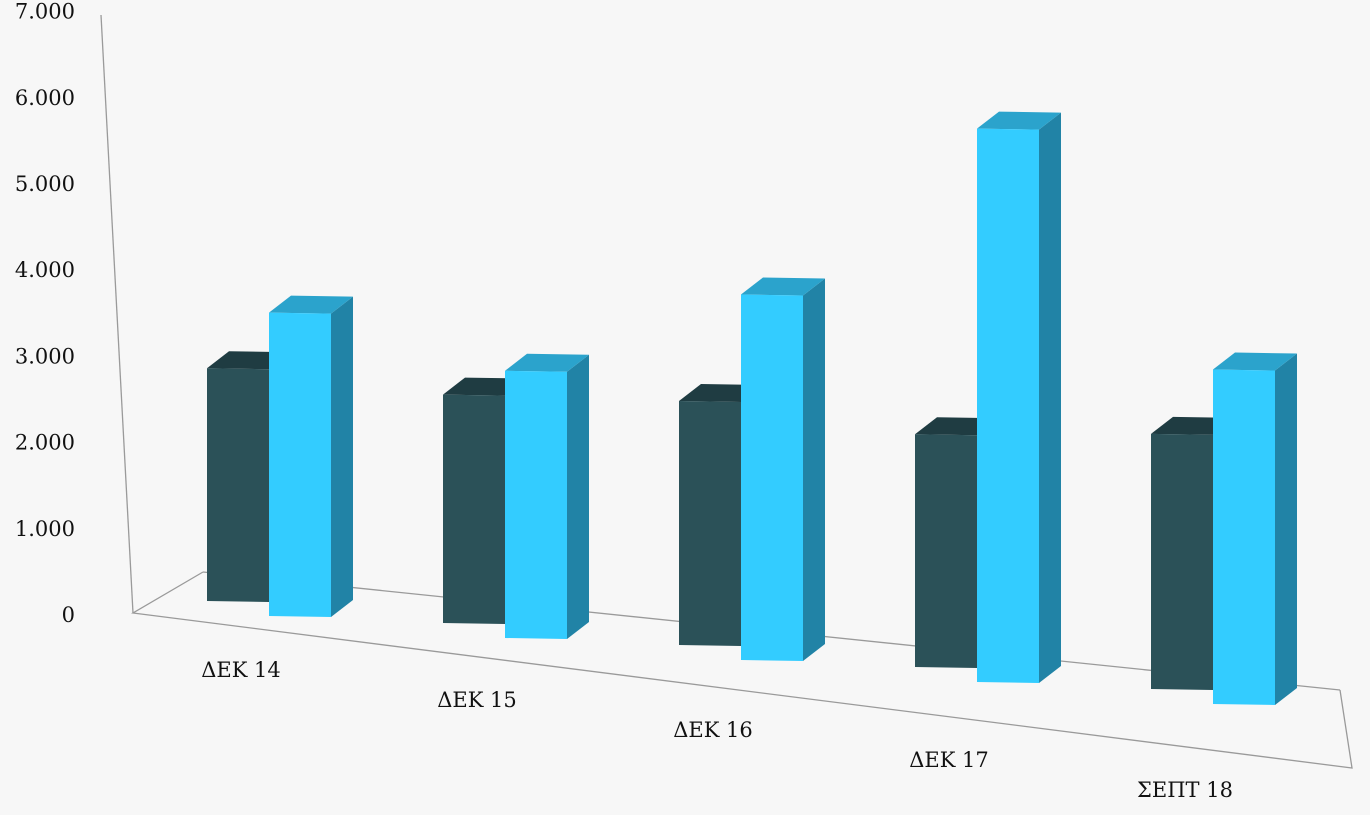 This screenshot has height=815, width=1370. Describe the element at coordinates (1185, 790) in the screenshot. I see `x-tick-label: ΣΕΠΤ 18` at that location.